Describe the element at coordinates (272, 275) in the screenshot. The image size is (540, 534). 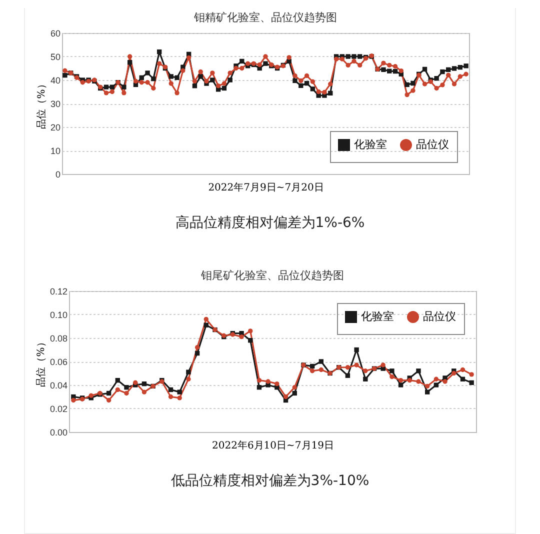
I see `chart-title: 钼尾矿化验室、品位仪趋势图` at that location.